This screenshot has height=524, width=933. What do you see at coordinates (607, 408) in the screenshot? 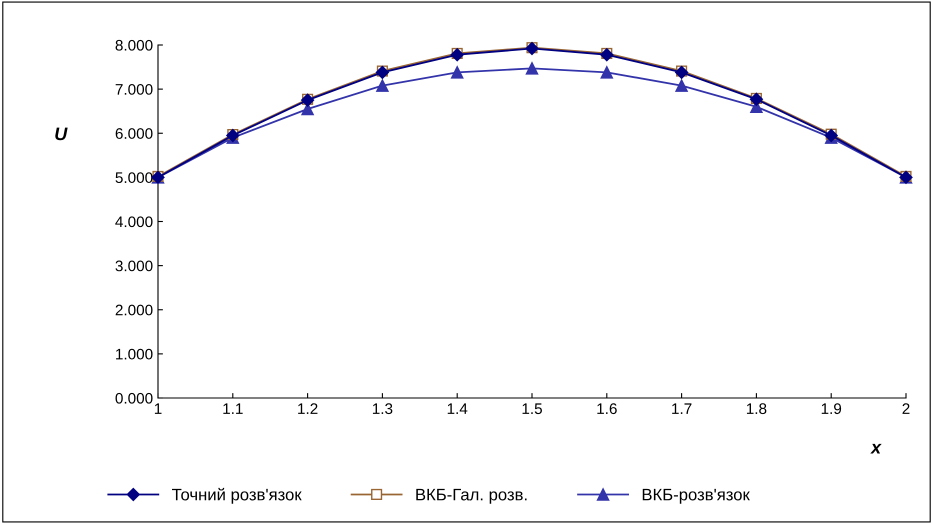
I see `x-tick-label: 1.6` at bounding box center [607, 408].